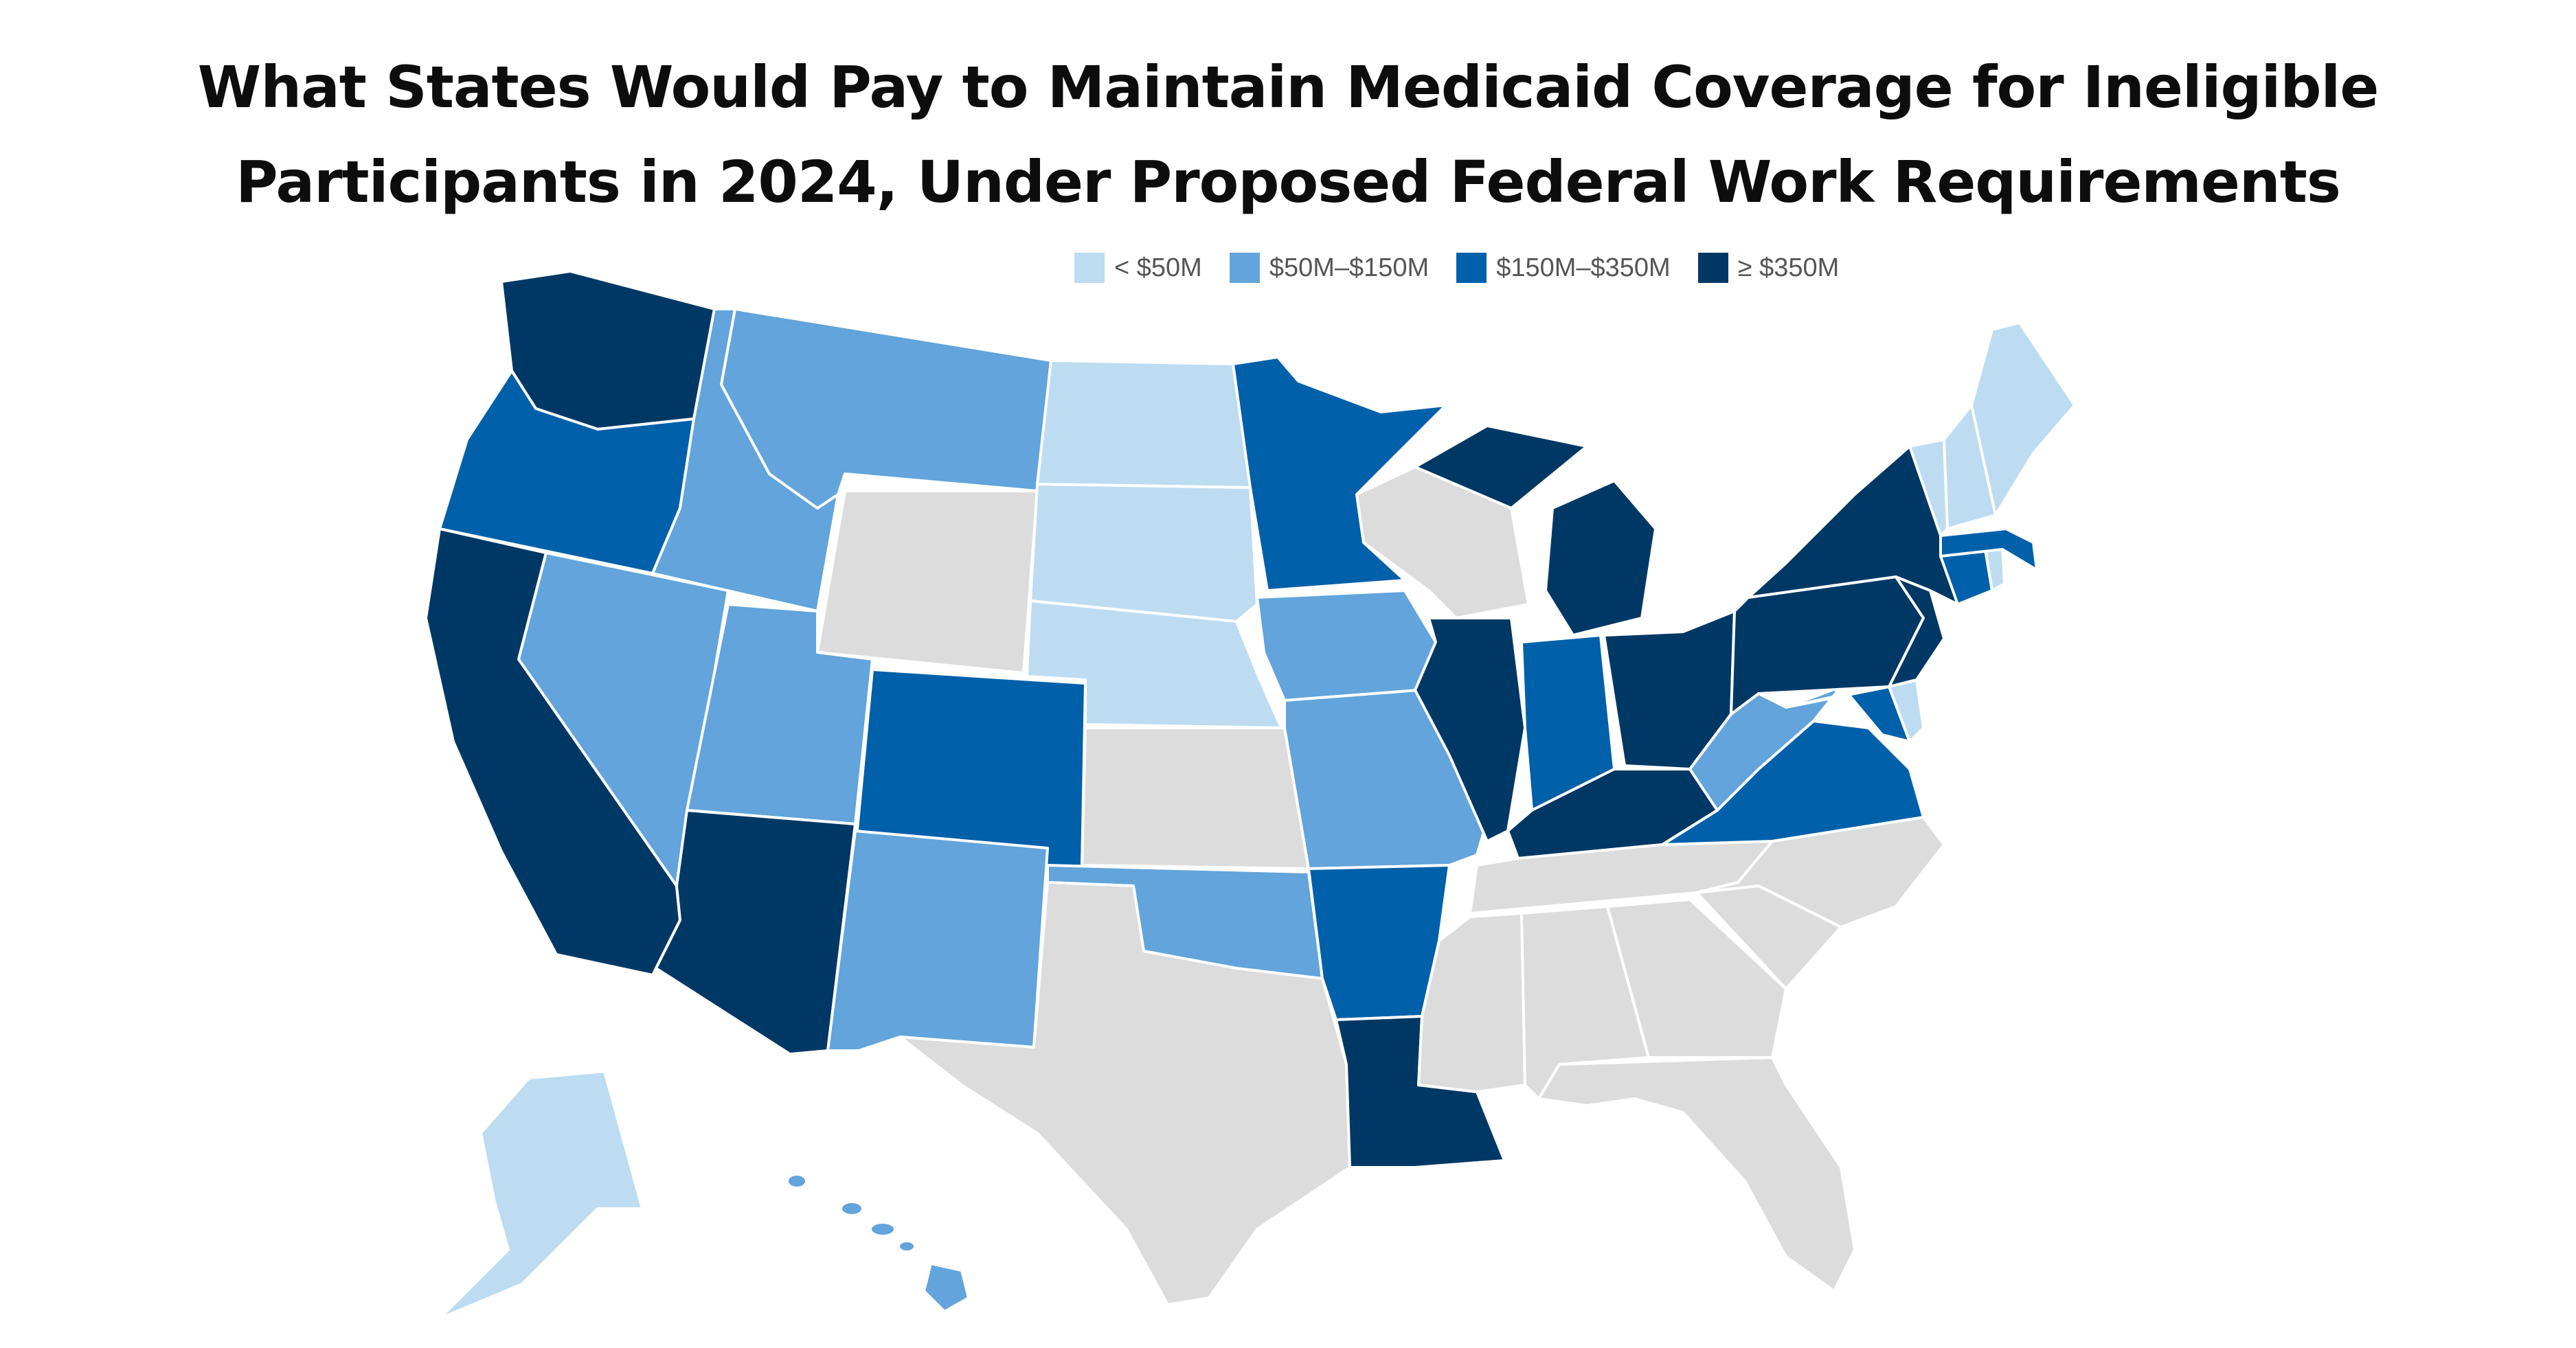  I want to click on legend: < $50M $50M–$150M $150M–$350M ≥ $350M, so click(1470, 267).